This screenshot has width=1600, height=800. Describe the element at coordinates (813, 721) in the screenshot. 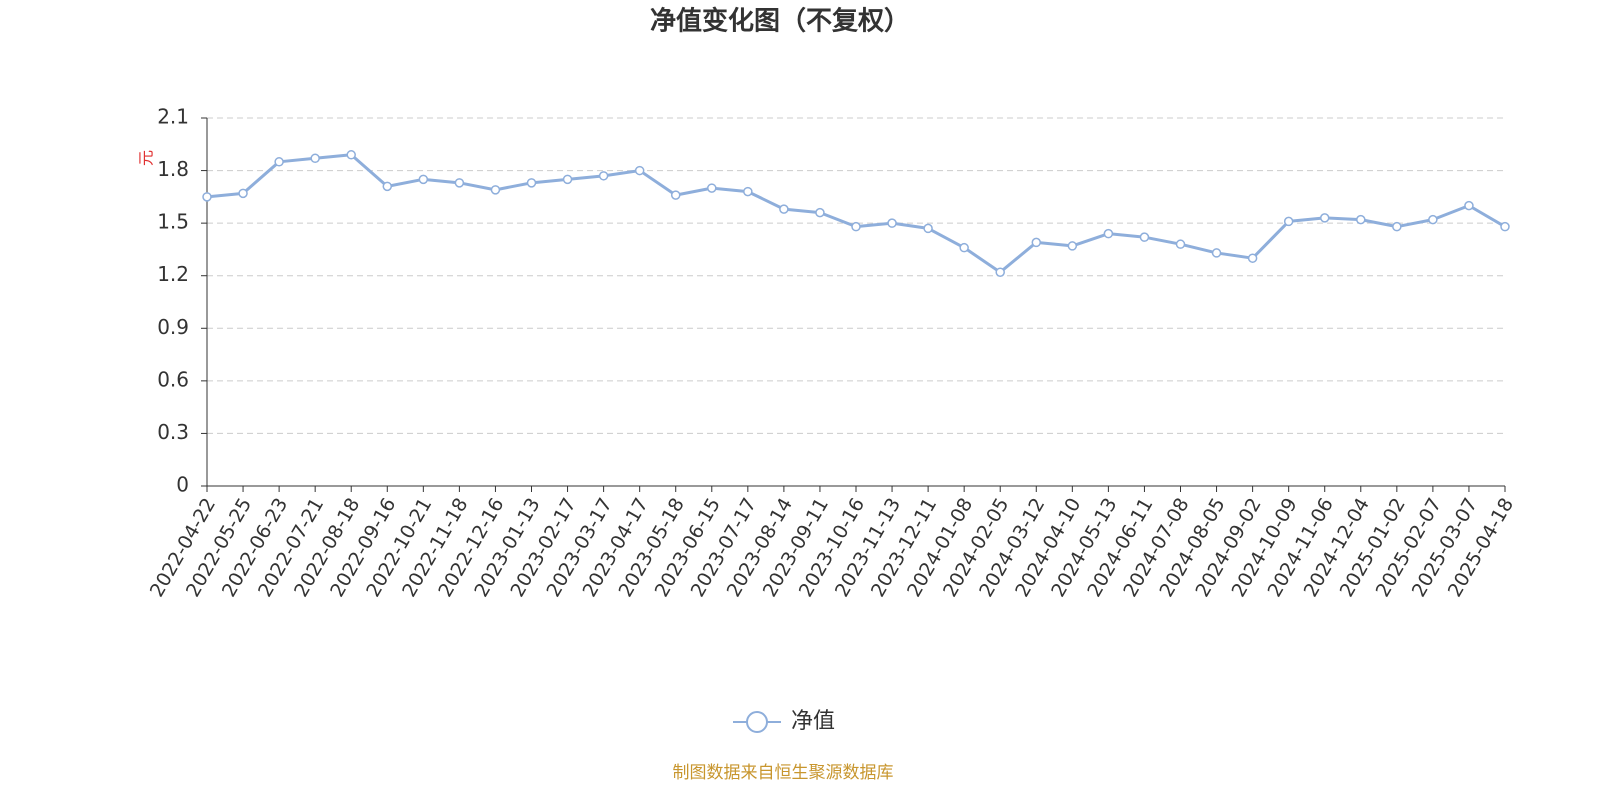

I see `legend-label: 净值` at that location.